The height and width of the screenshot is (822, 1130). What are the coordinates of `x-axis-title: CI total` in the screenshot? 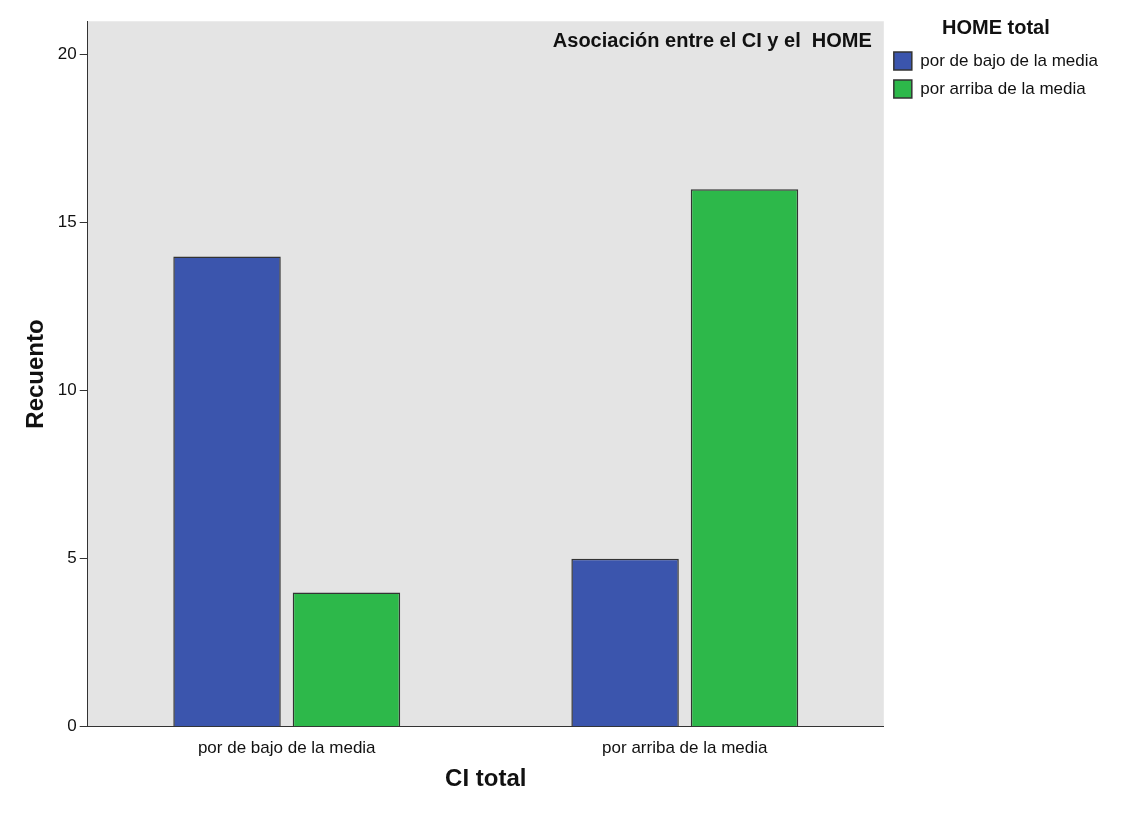 It's located at (486, 778).